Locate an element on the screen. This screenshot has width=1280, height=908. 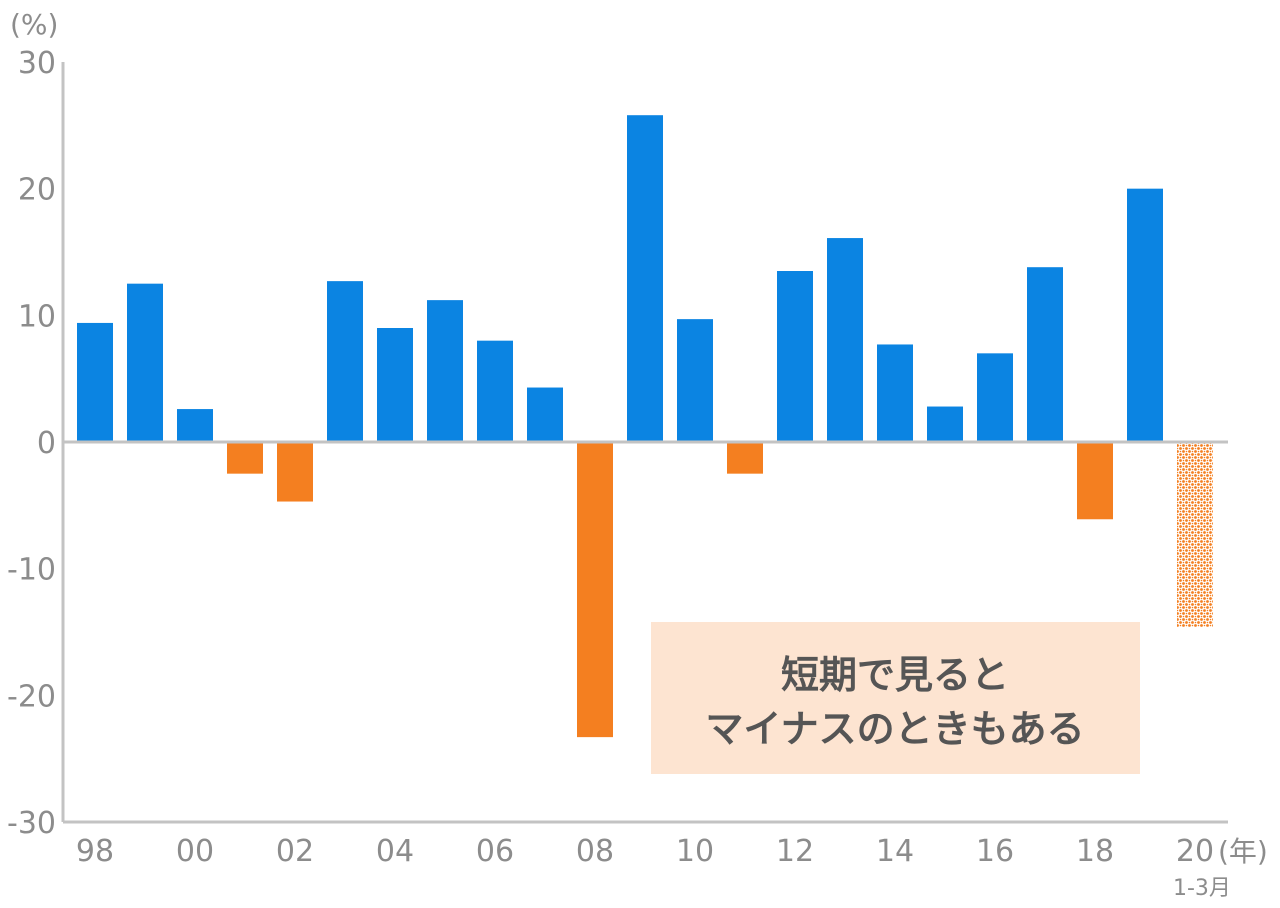
x-tick-label: 08 is located at coordinates (595, 851).